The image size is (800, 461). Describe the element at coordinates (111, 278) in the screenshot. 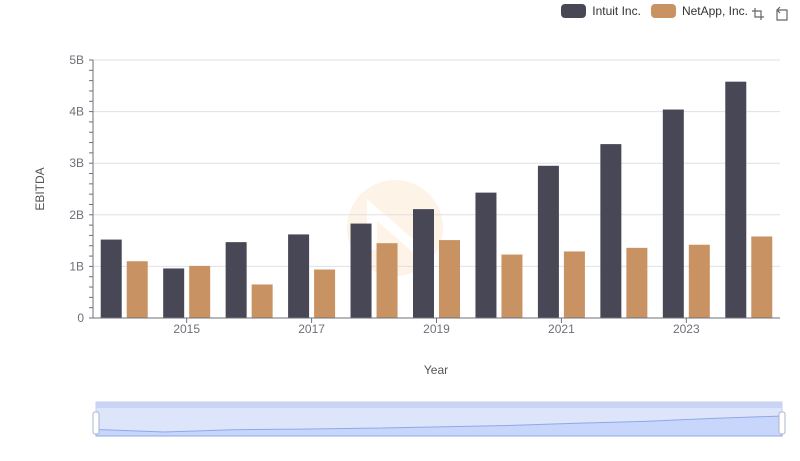

I see `bar-intuit-2014` at that location.